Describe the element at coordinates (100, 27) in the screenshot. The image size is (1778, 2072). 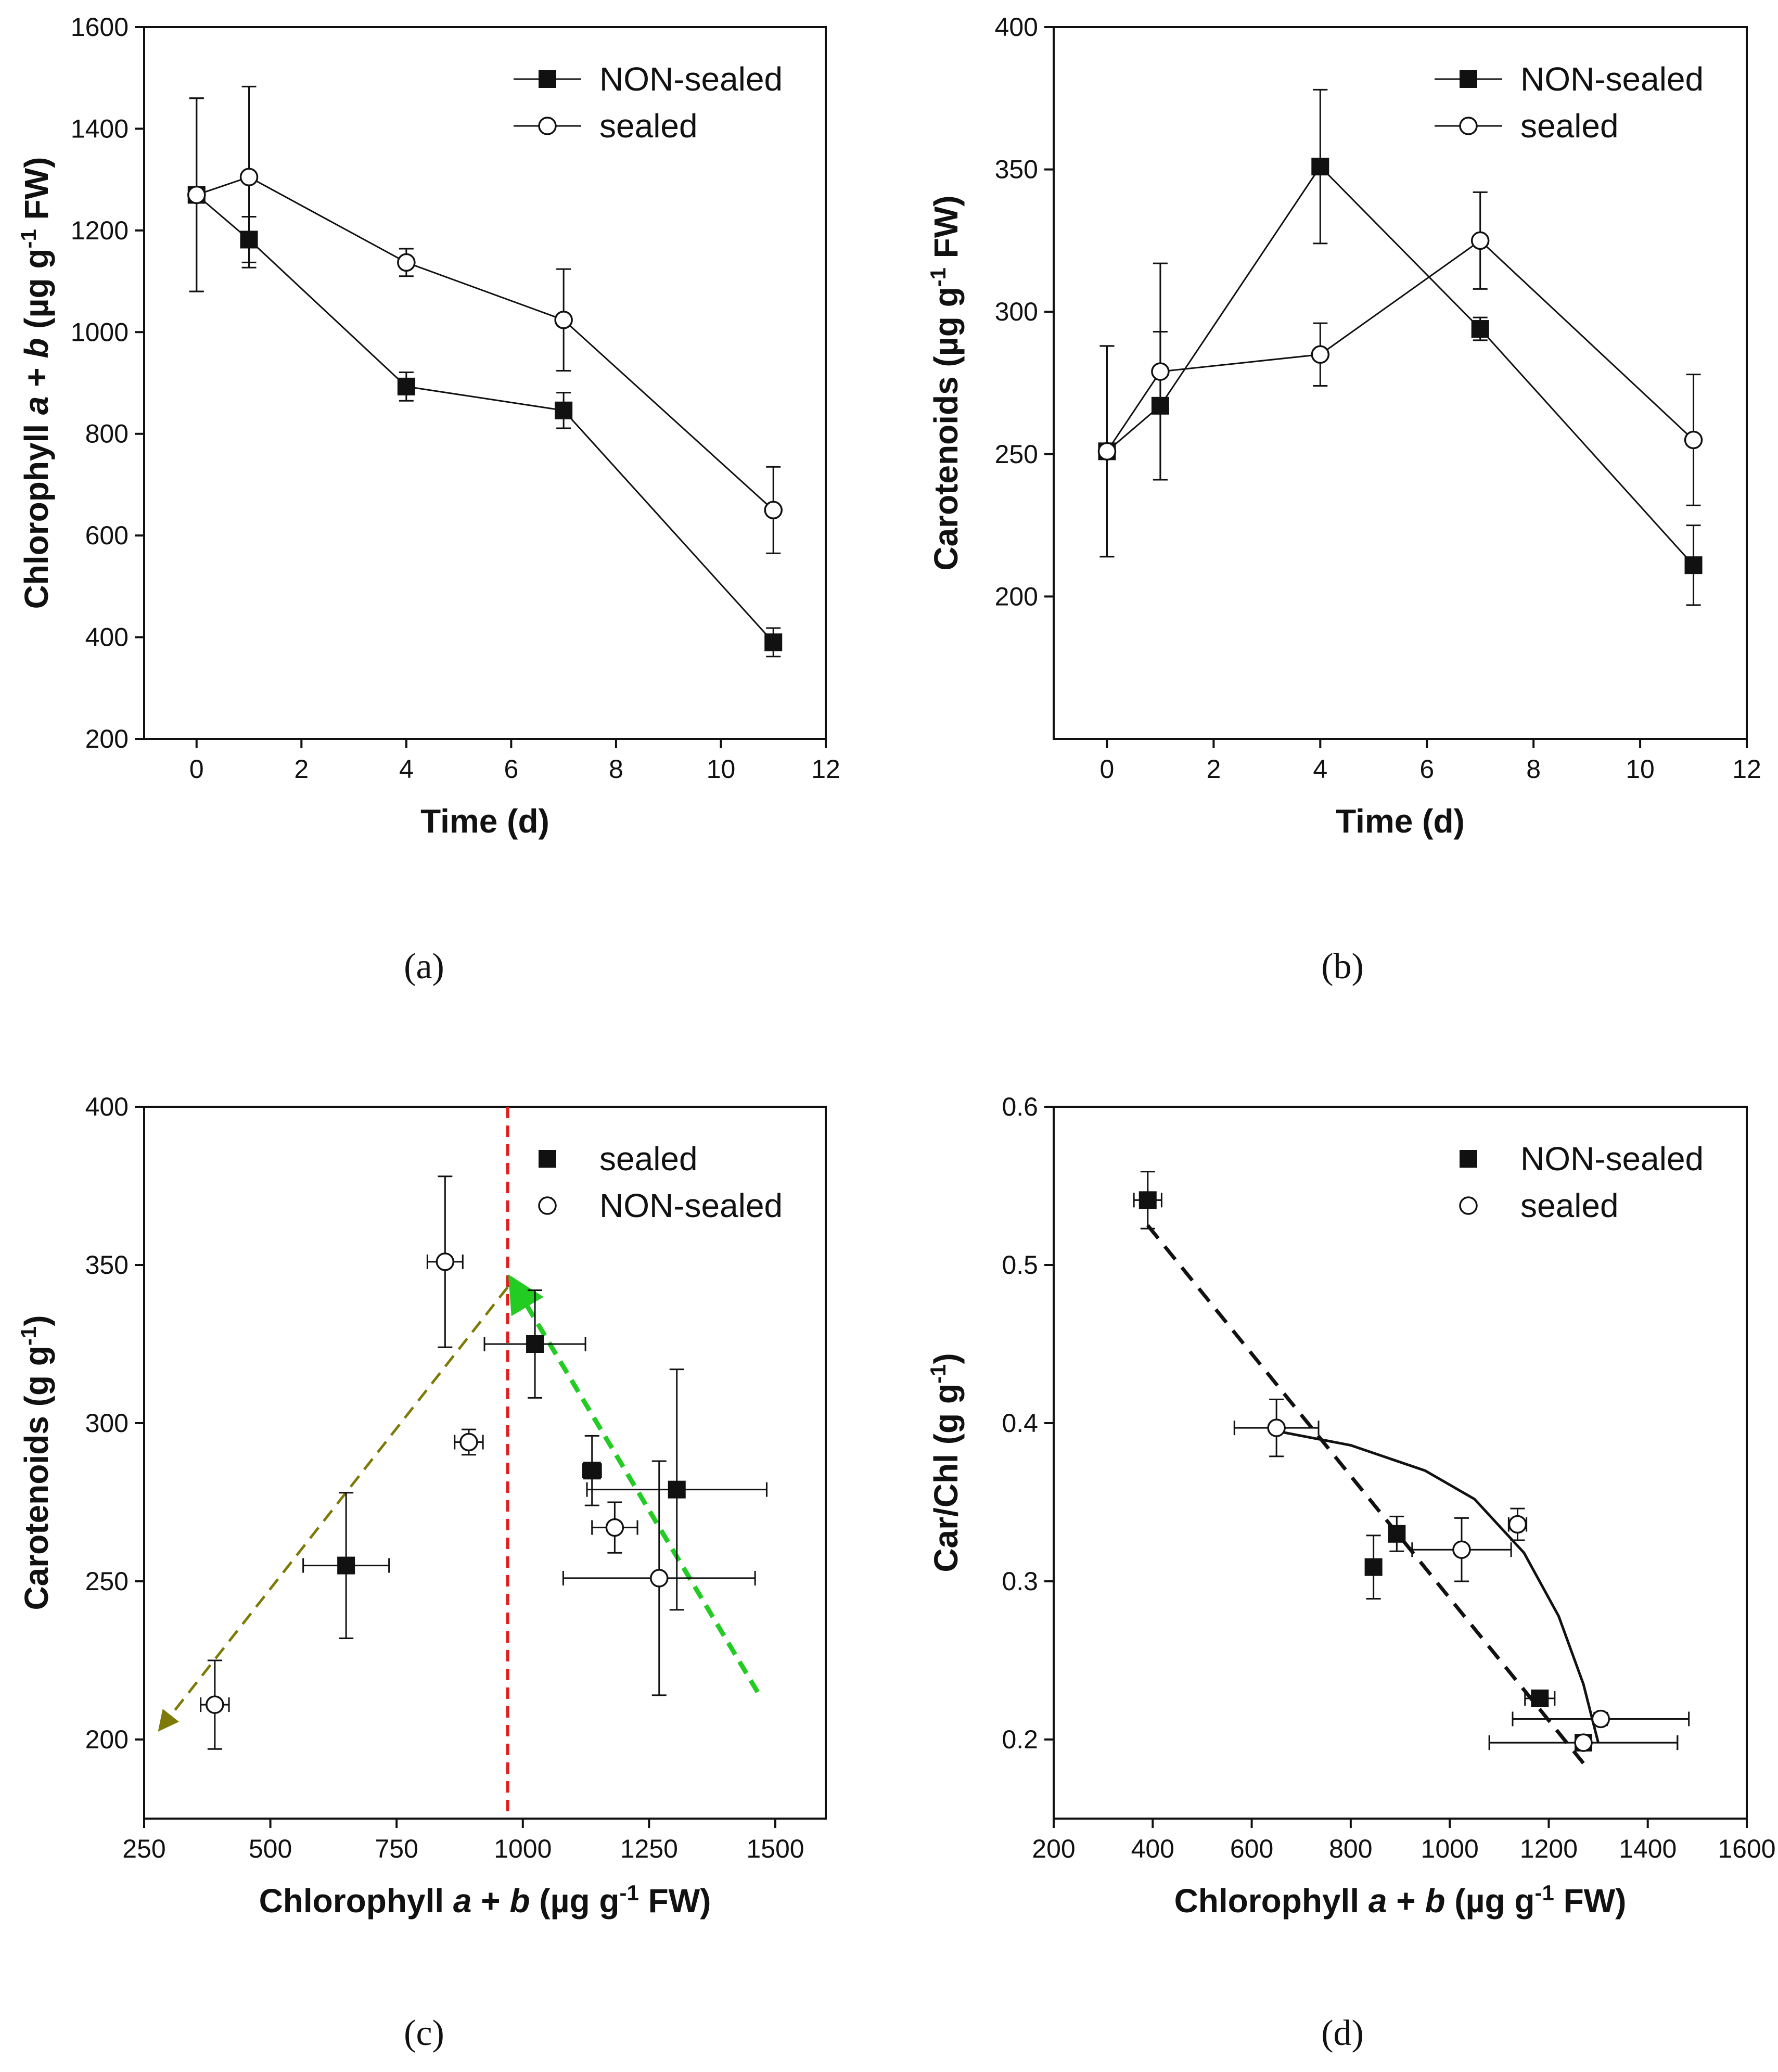
I see `y-tick-label: 1600` at that location.